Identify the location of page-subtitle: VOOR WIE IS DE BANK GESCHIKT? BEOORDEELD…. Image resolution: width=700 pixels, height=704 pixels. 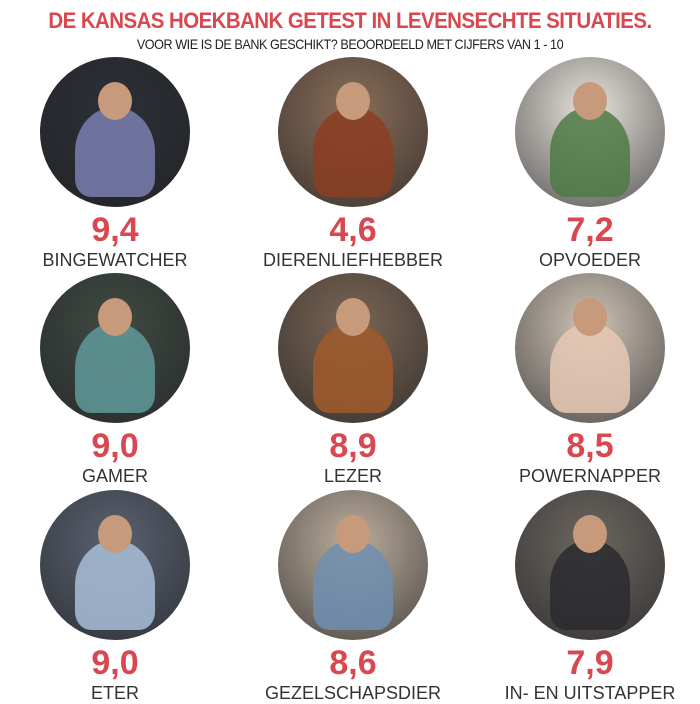
(350, 44).